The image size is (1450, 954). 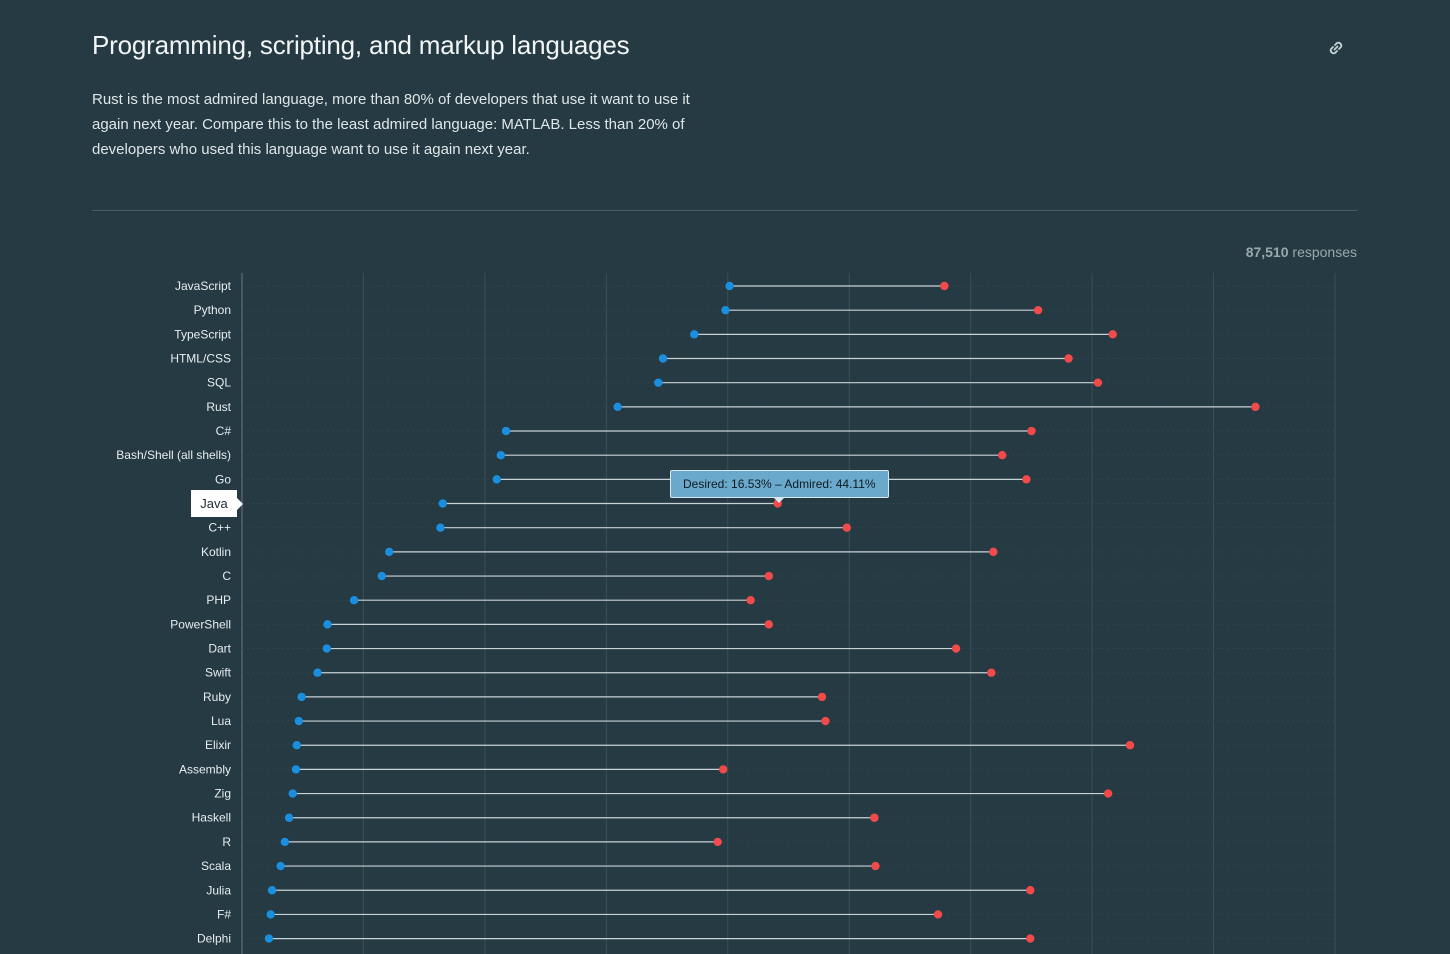 What do you see at coordinates (226, 576) in the screenshot?
I see `category-label: C` at bounding box center [226, 576].